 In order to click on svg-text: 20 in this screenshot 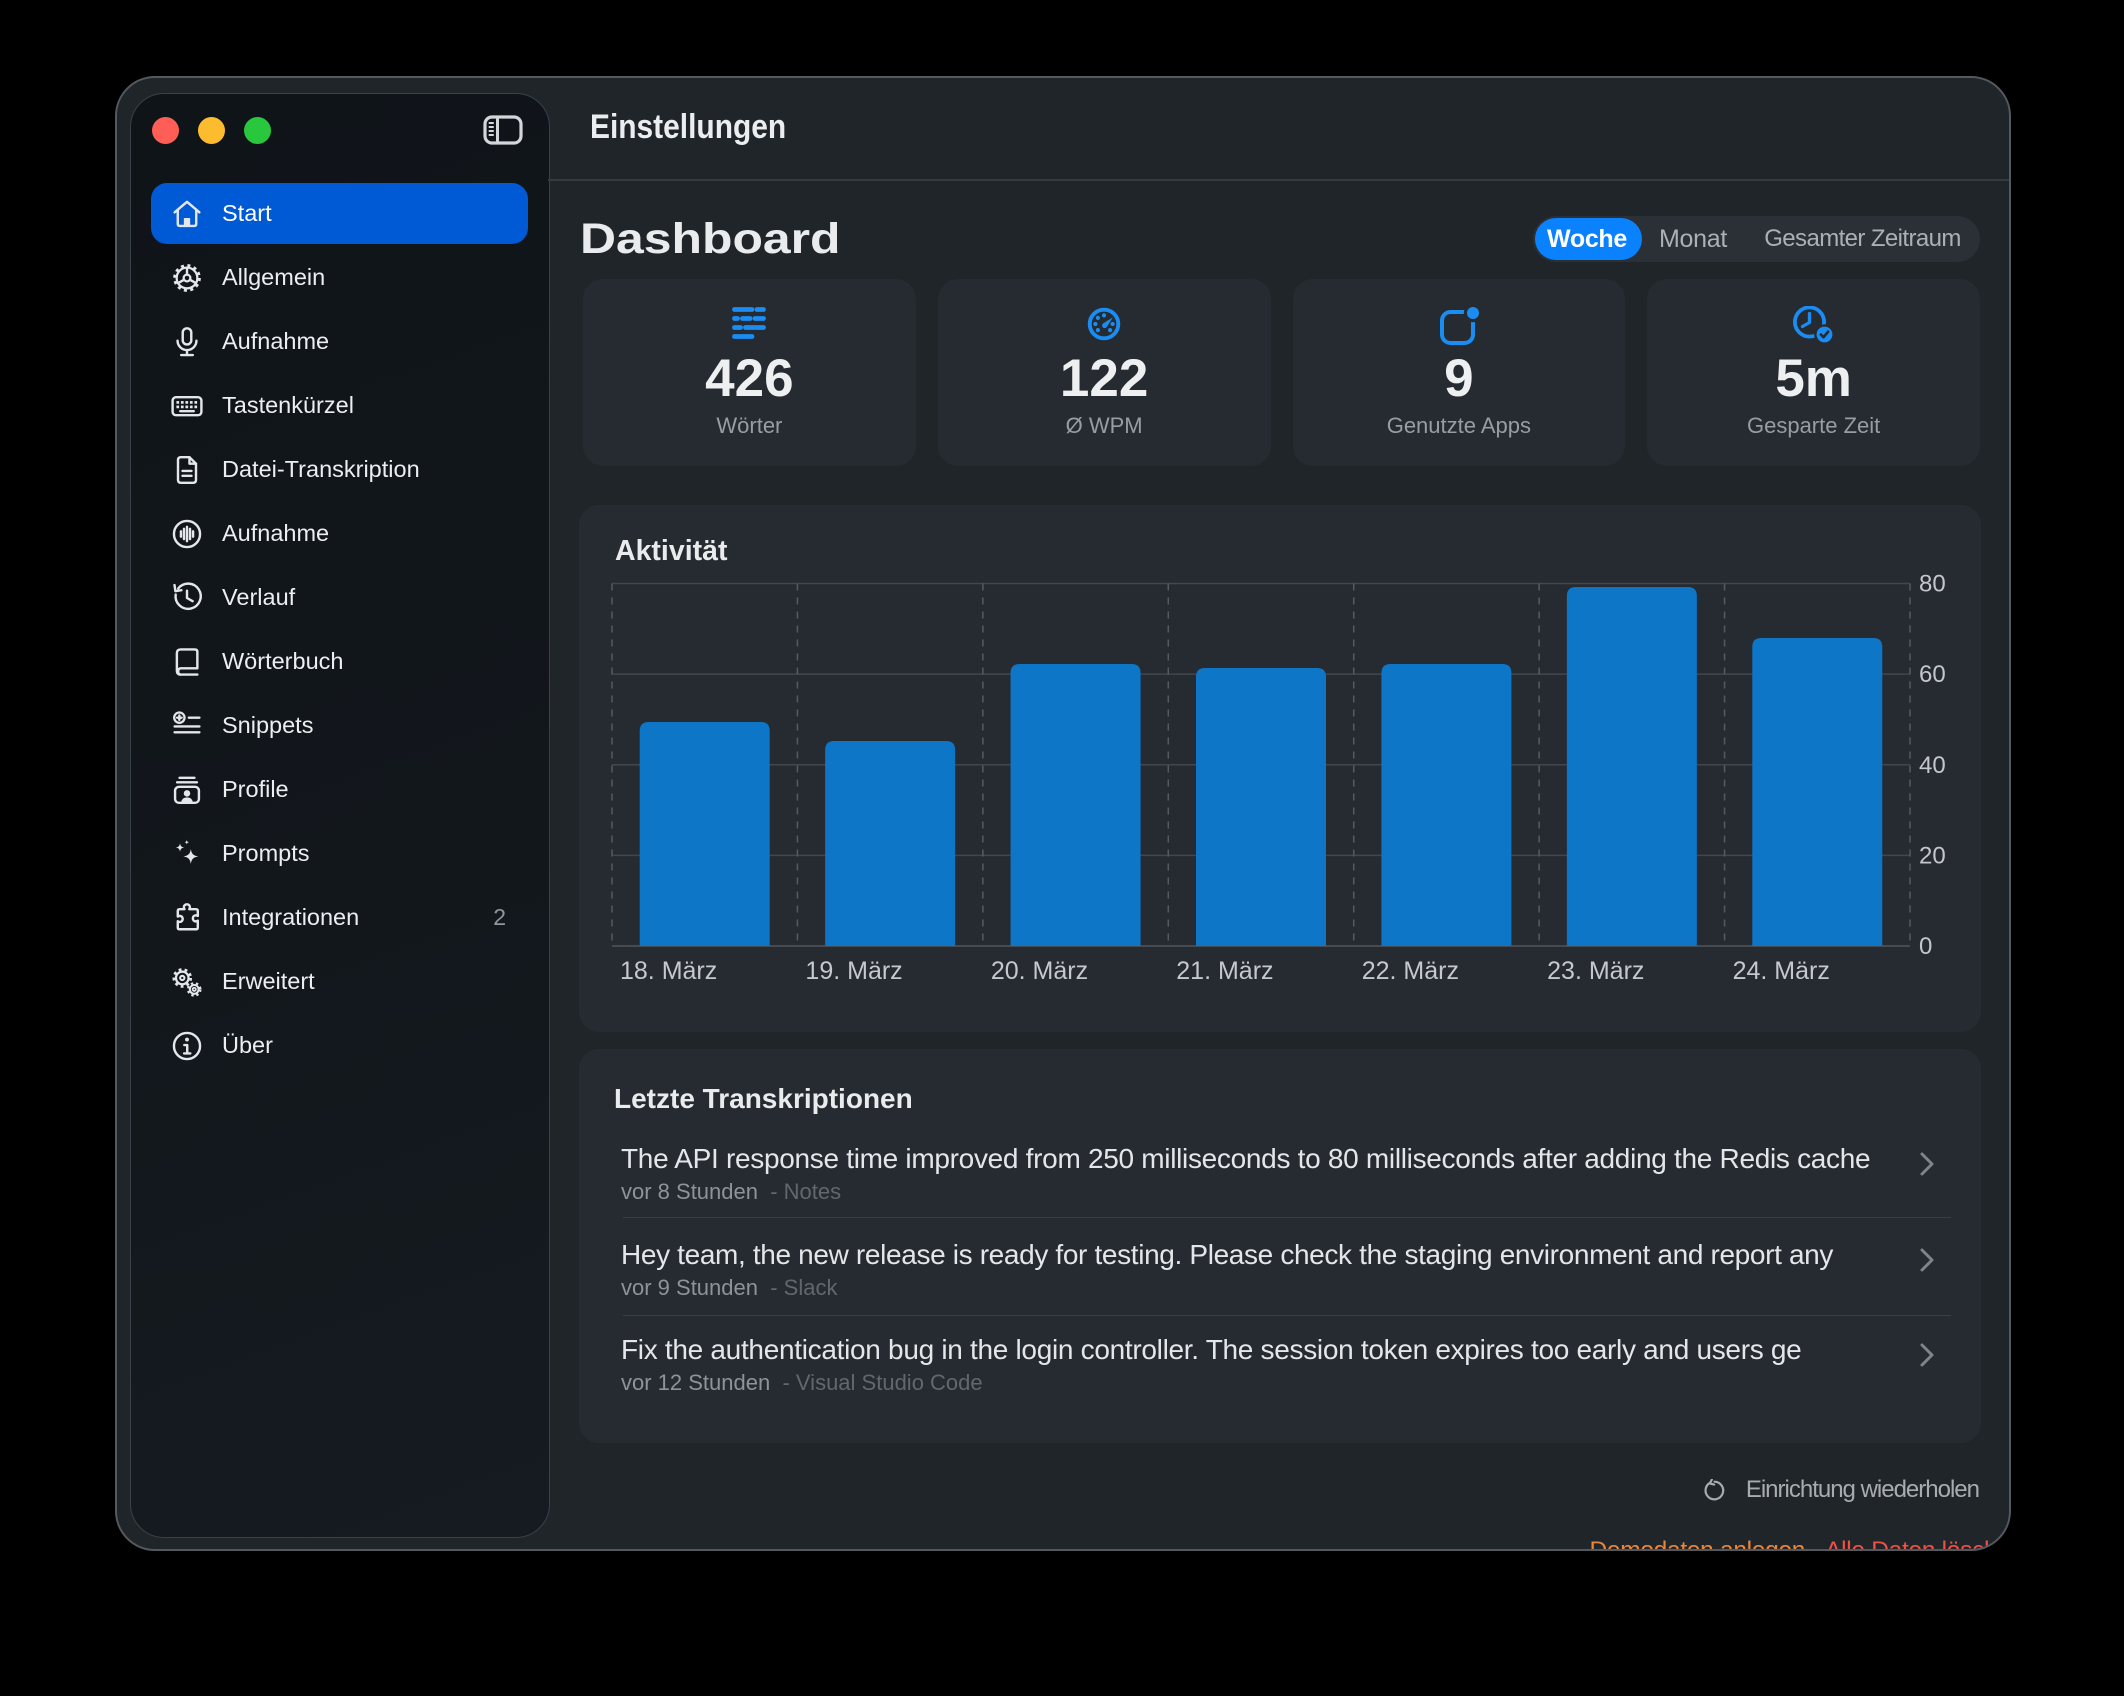, I will do `click(1932, 855)`.